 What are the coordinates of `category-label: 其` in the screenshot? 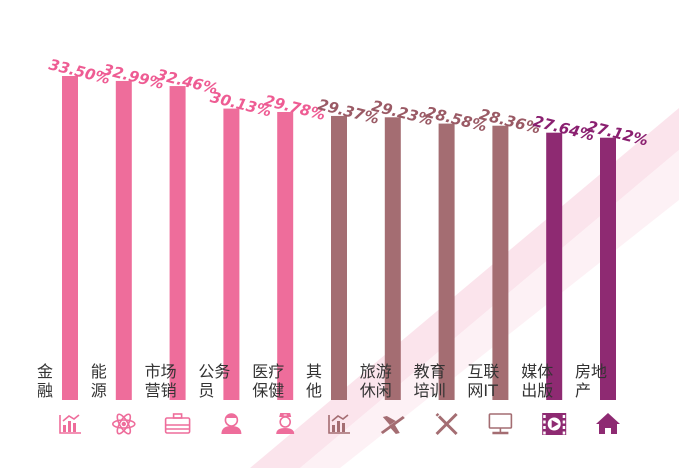 It's located at (314, 371).